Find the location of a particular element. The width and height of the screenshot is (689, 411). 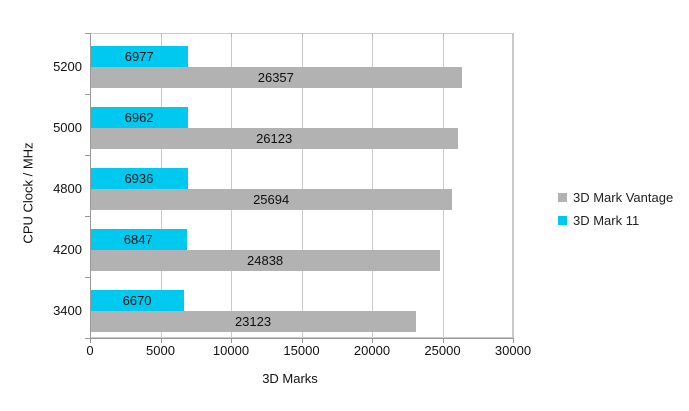

bar-3d-mark-11: 6670 is located at coordinates (137, 300).